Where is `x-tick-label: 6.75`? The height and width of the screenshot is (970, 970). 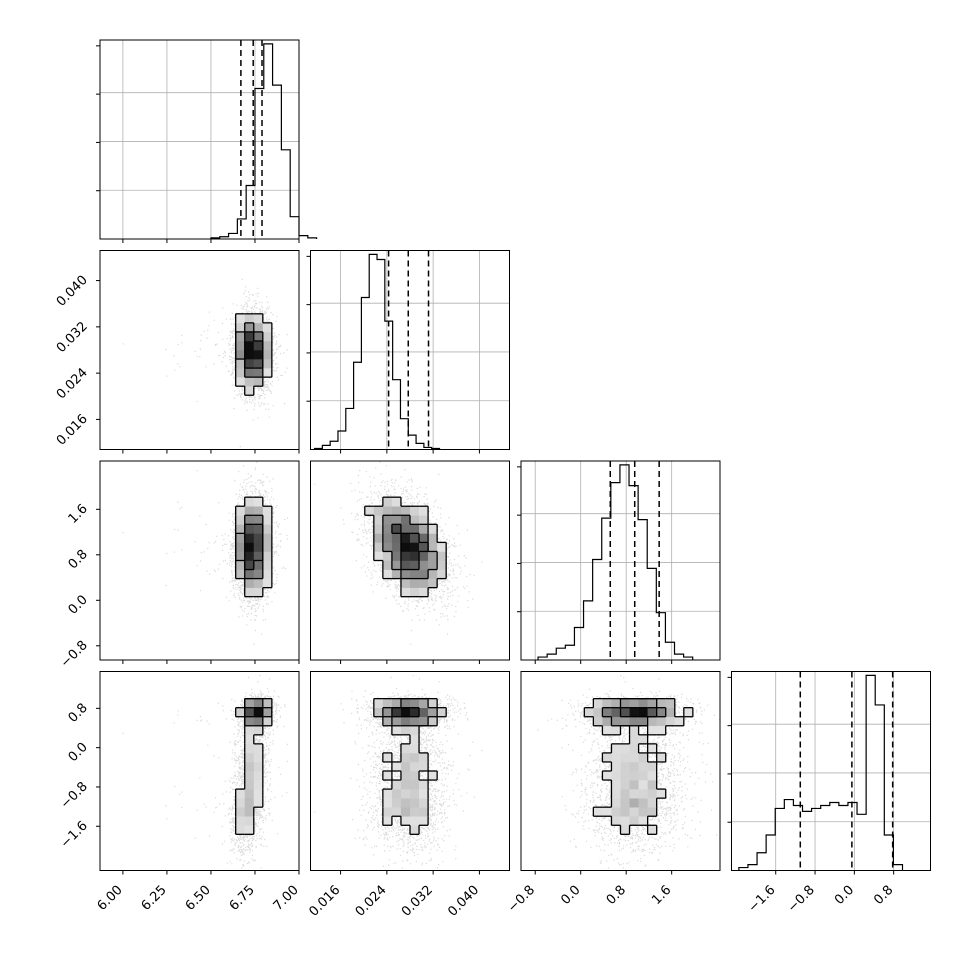 x-tick-label: 6.75 is located at coordinates (242, 898).